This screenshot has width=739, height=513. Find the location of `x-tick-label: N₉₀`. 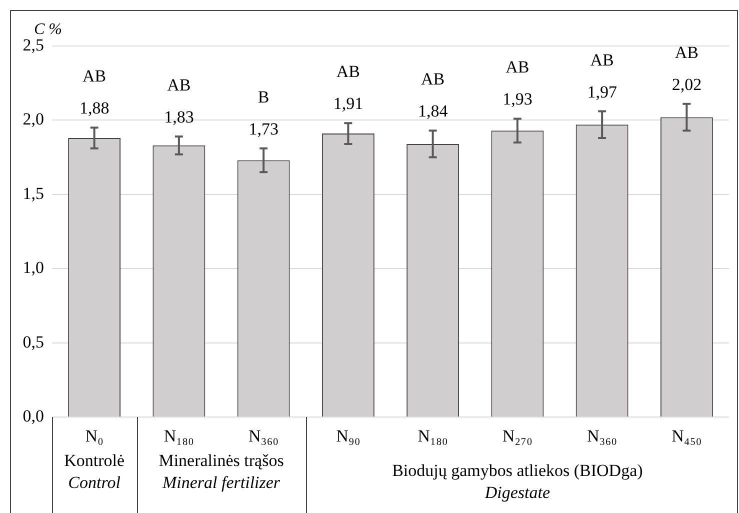

x-tick-label: N₉₀ is located at coordinates (348, 436).